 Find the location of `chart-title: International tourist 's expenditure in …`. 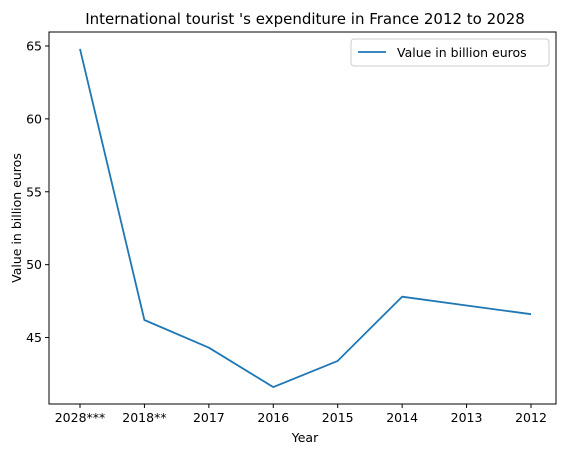

chart-title: International tourist 's expenditure in … is located at coordinates (305, 19).